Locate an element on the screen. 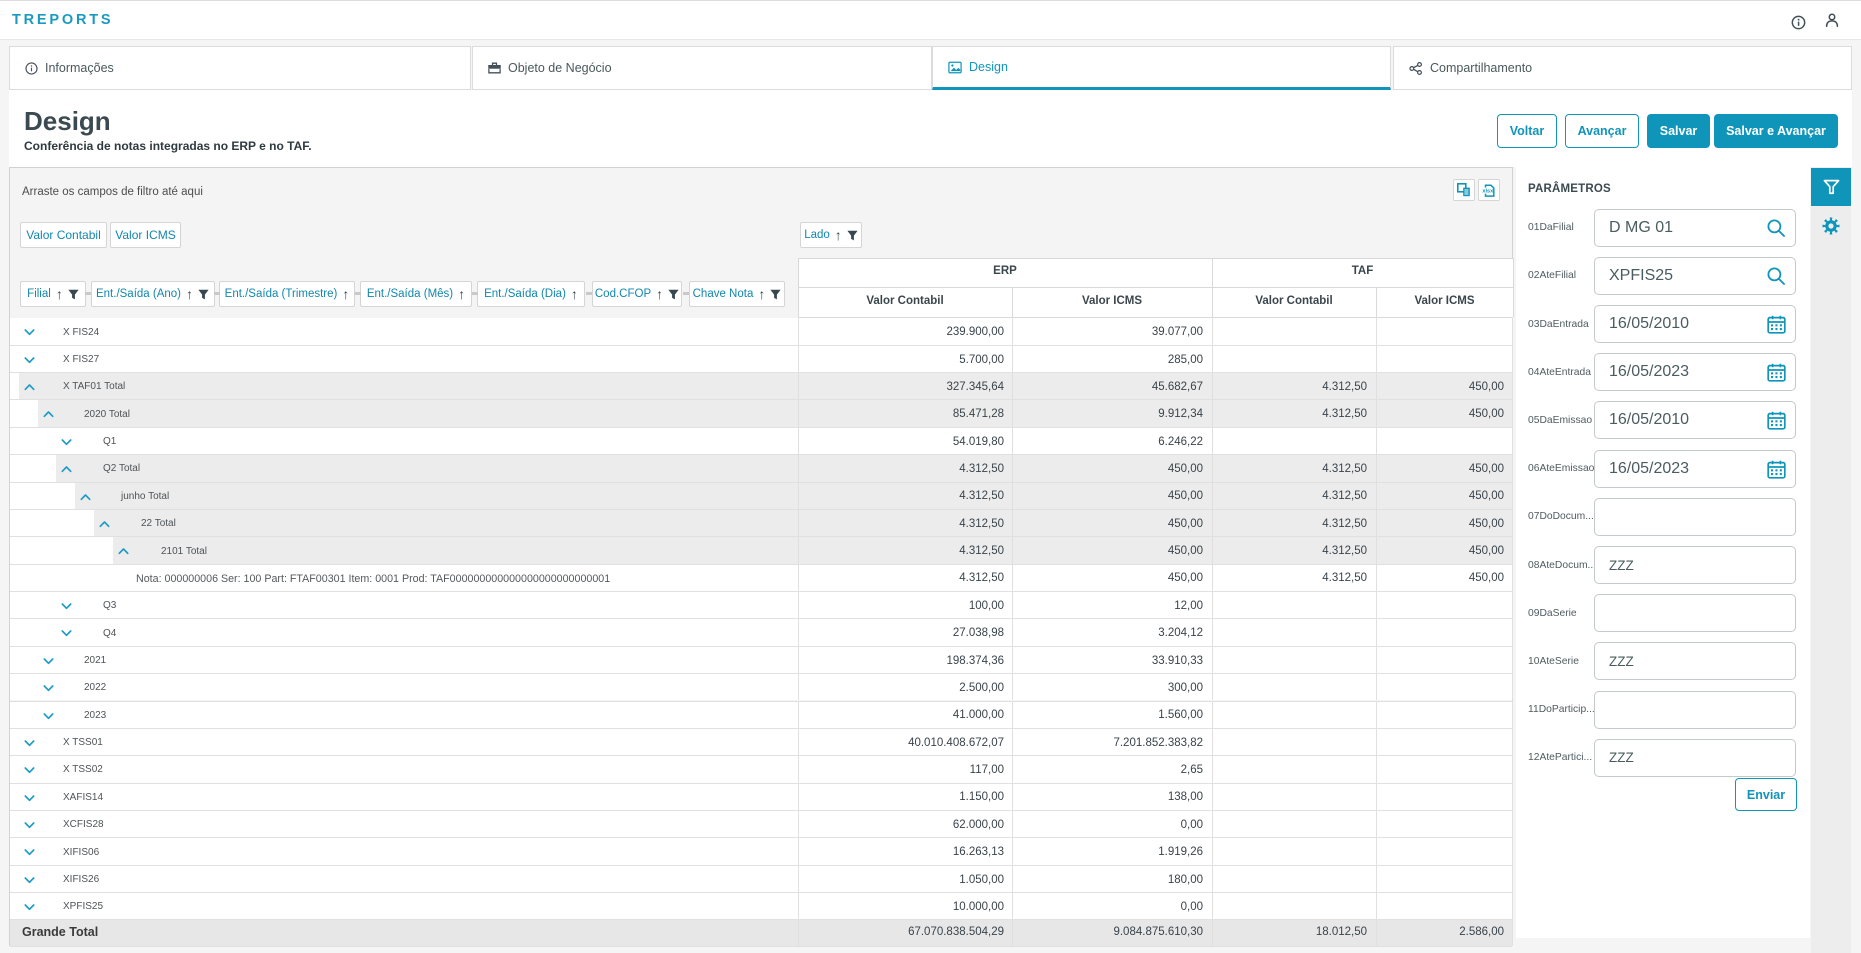  svg-text: xlsx is located at coordinates (1488, 191).